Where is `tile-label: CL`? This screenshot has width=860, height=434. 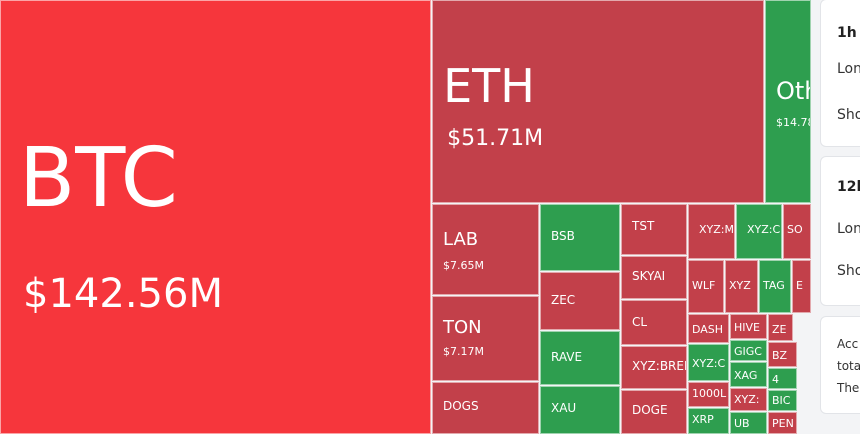
tile-label: CL is located at coordinates (640, 322).